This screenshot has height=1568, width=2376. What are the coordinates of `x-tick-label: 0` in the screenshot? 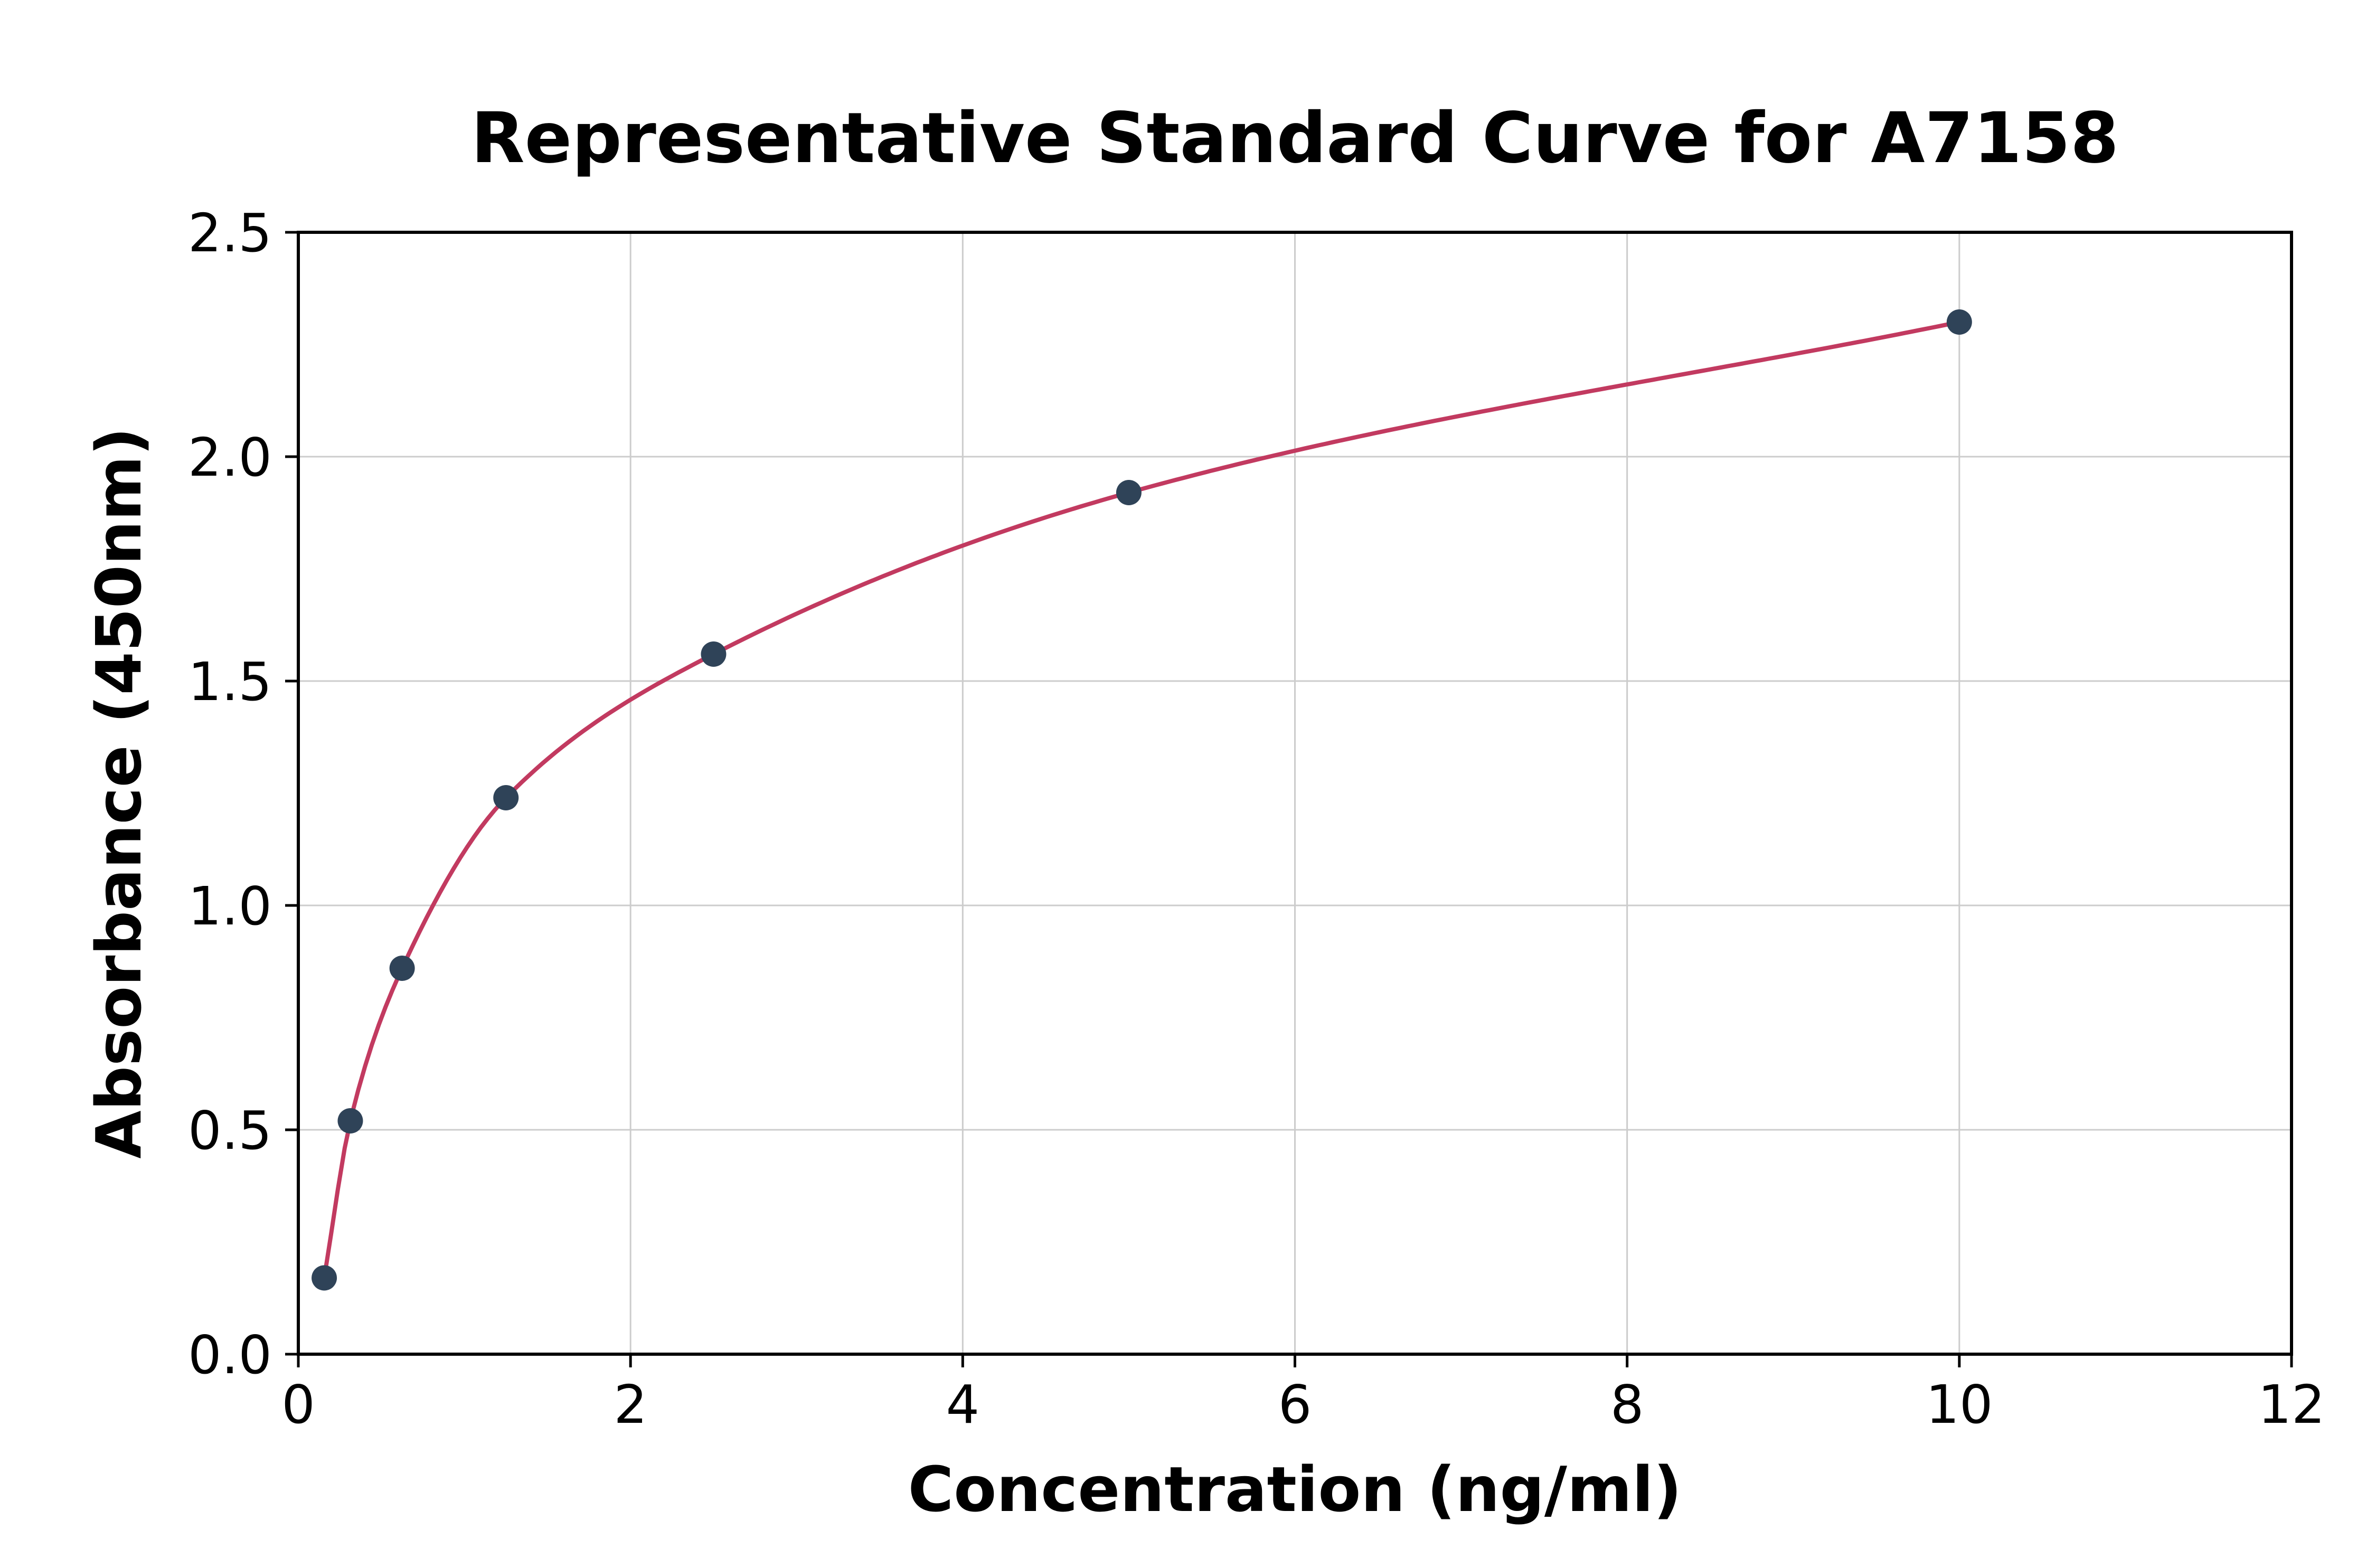 It's located at (298, 1405).